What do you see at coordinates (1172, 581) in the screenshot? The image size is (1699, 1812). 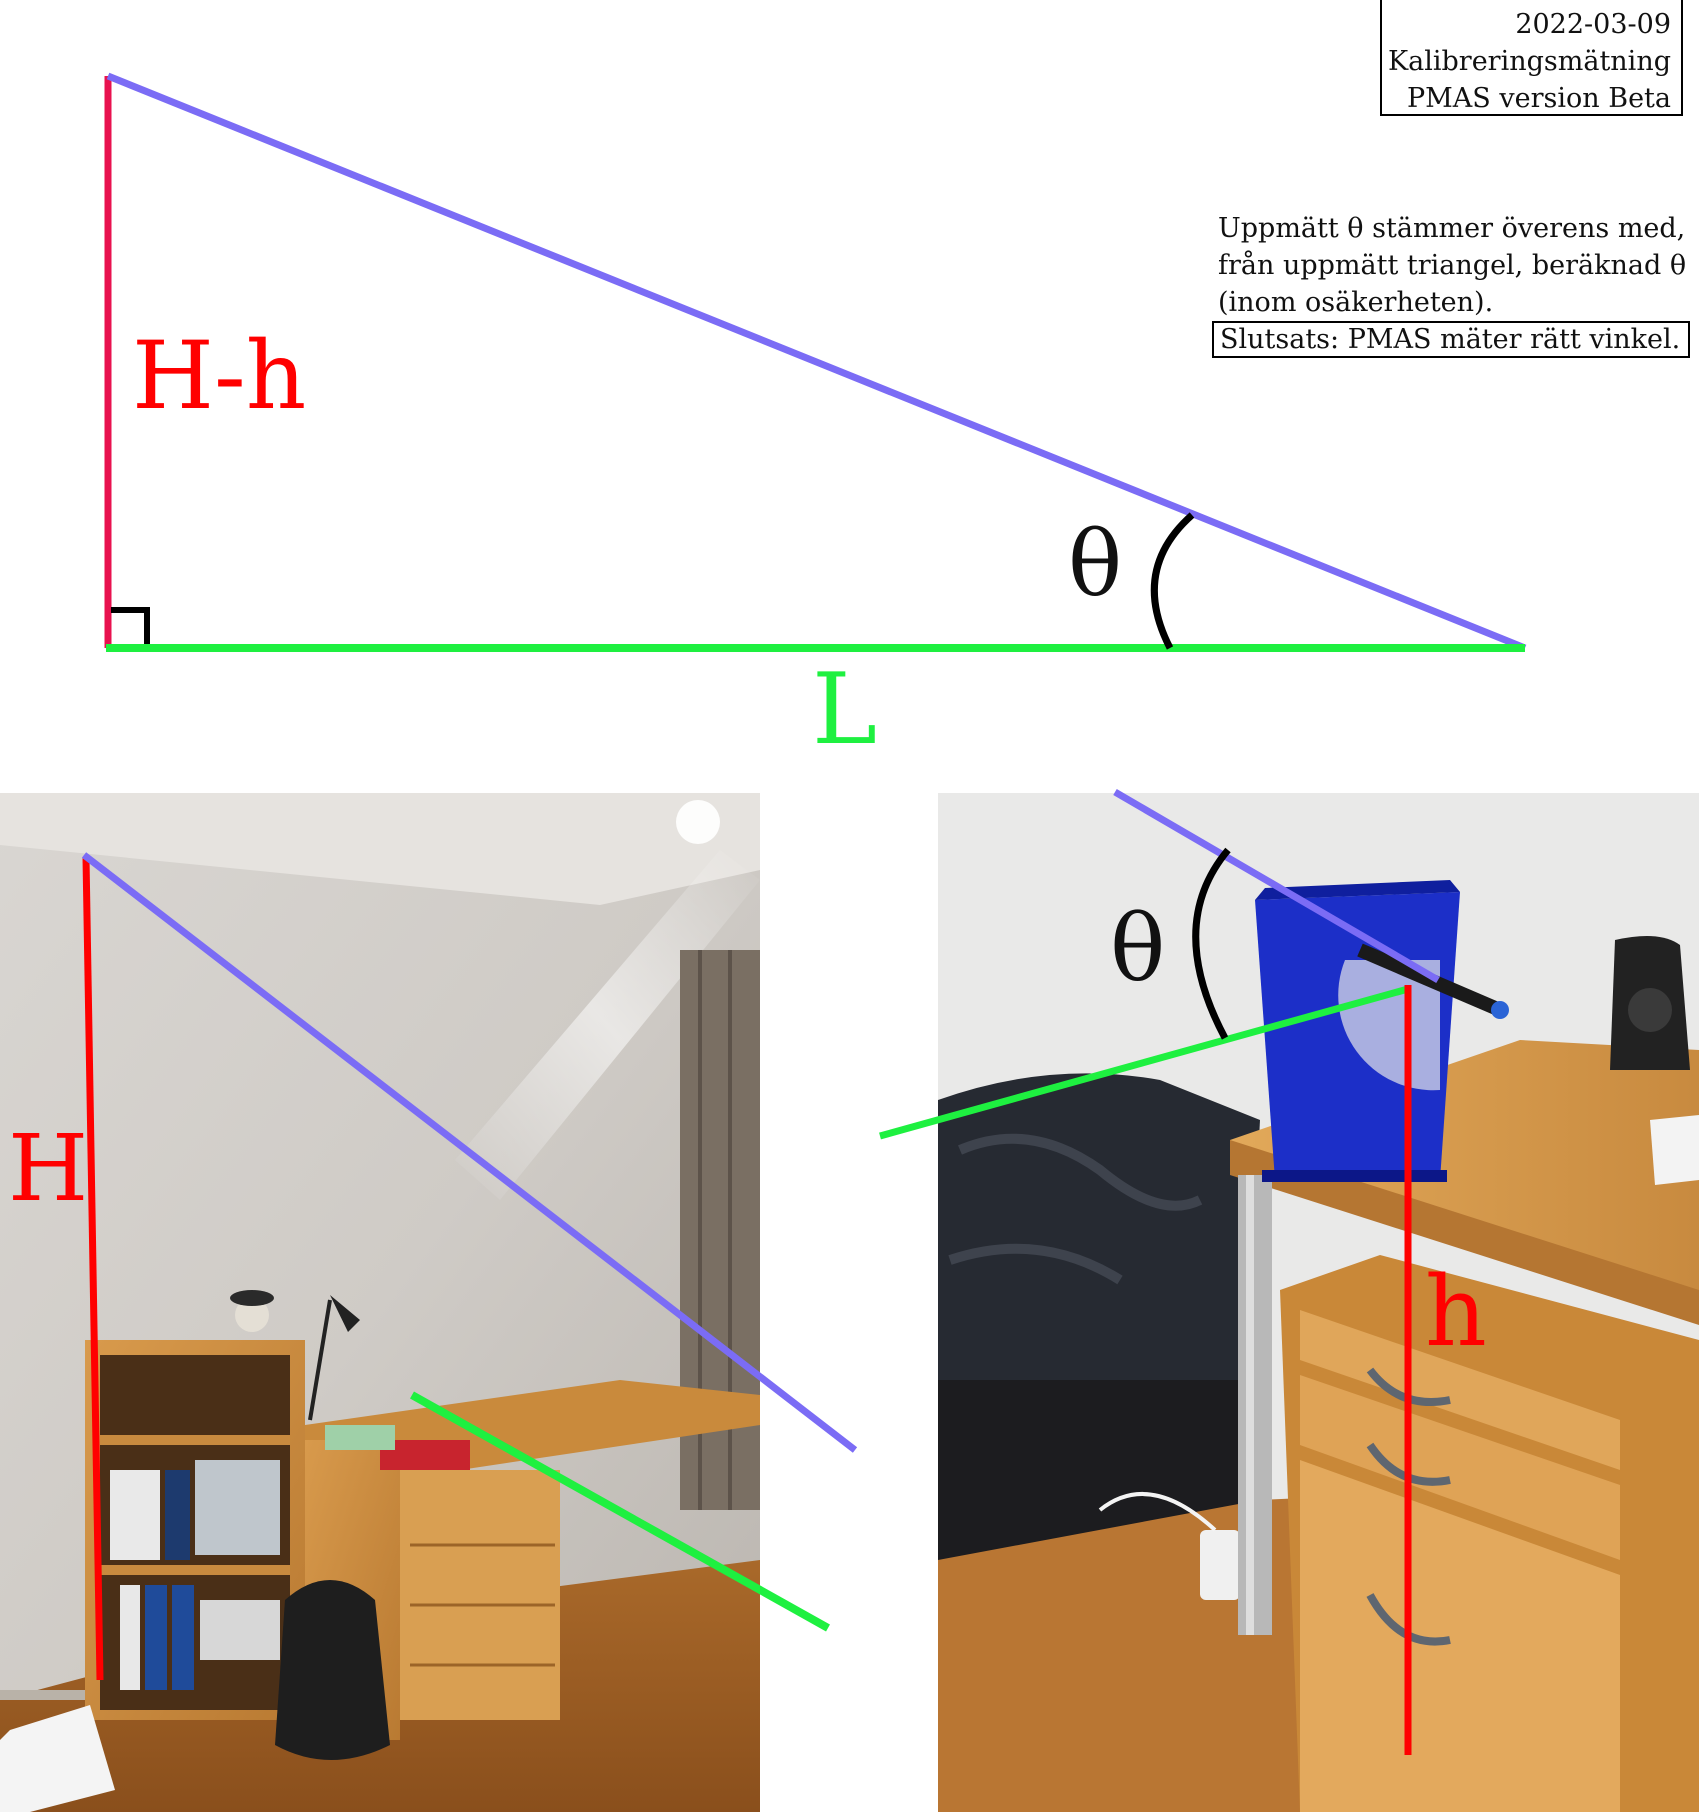 I see `angle-arc` at bounding box center [1172, 581].